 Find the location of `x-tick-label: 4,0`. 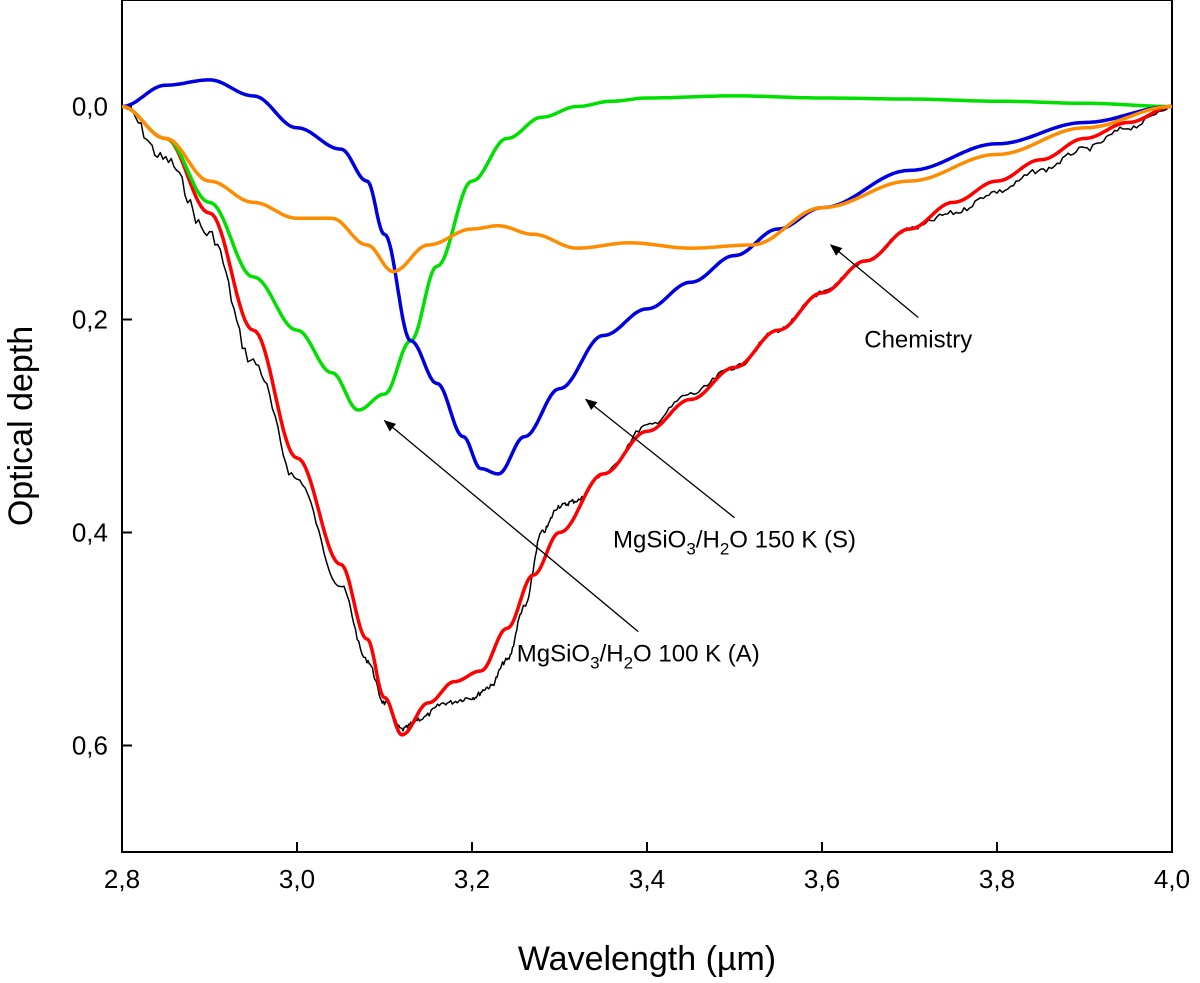

x-tick-label: 4,0 is located at coordinates (1172, 879).